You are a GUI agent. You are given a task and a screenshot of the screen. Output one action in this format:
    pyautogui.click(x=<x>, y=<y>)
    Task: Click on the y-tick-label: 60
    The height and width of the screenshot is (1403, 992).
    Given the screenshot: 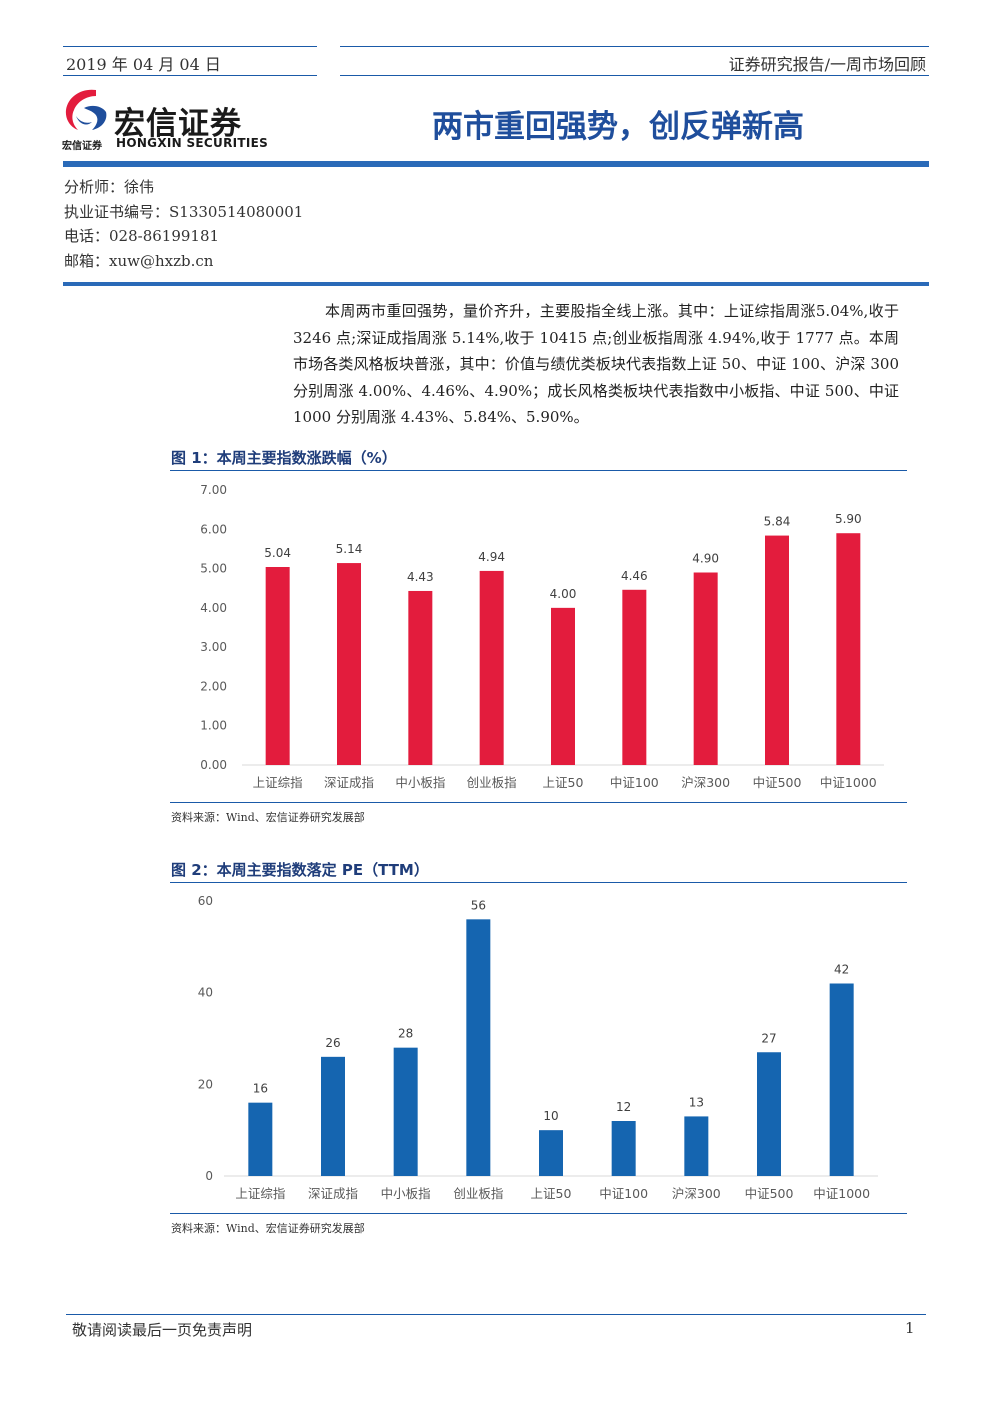 What is the action you would take?
    pyautogui.click(x=205, y=901)
    